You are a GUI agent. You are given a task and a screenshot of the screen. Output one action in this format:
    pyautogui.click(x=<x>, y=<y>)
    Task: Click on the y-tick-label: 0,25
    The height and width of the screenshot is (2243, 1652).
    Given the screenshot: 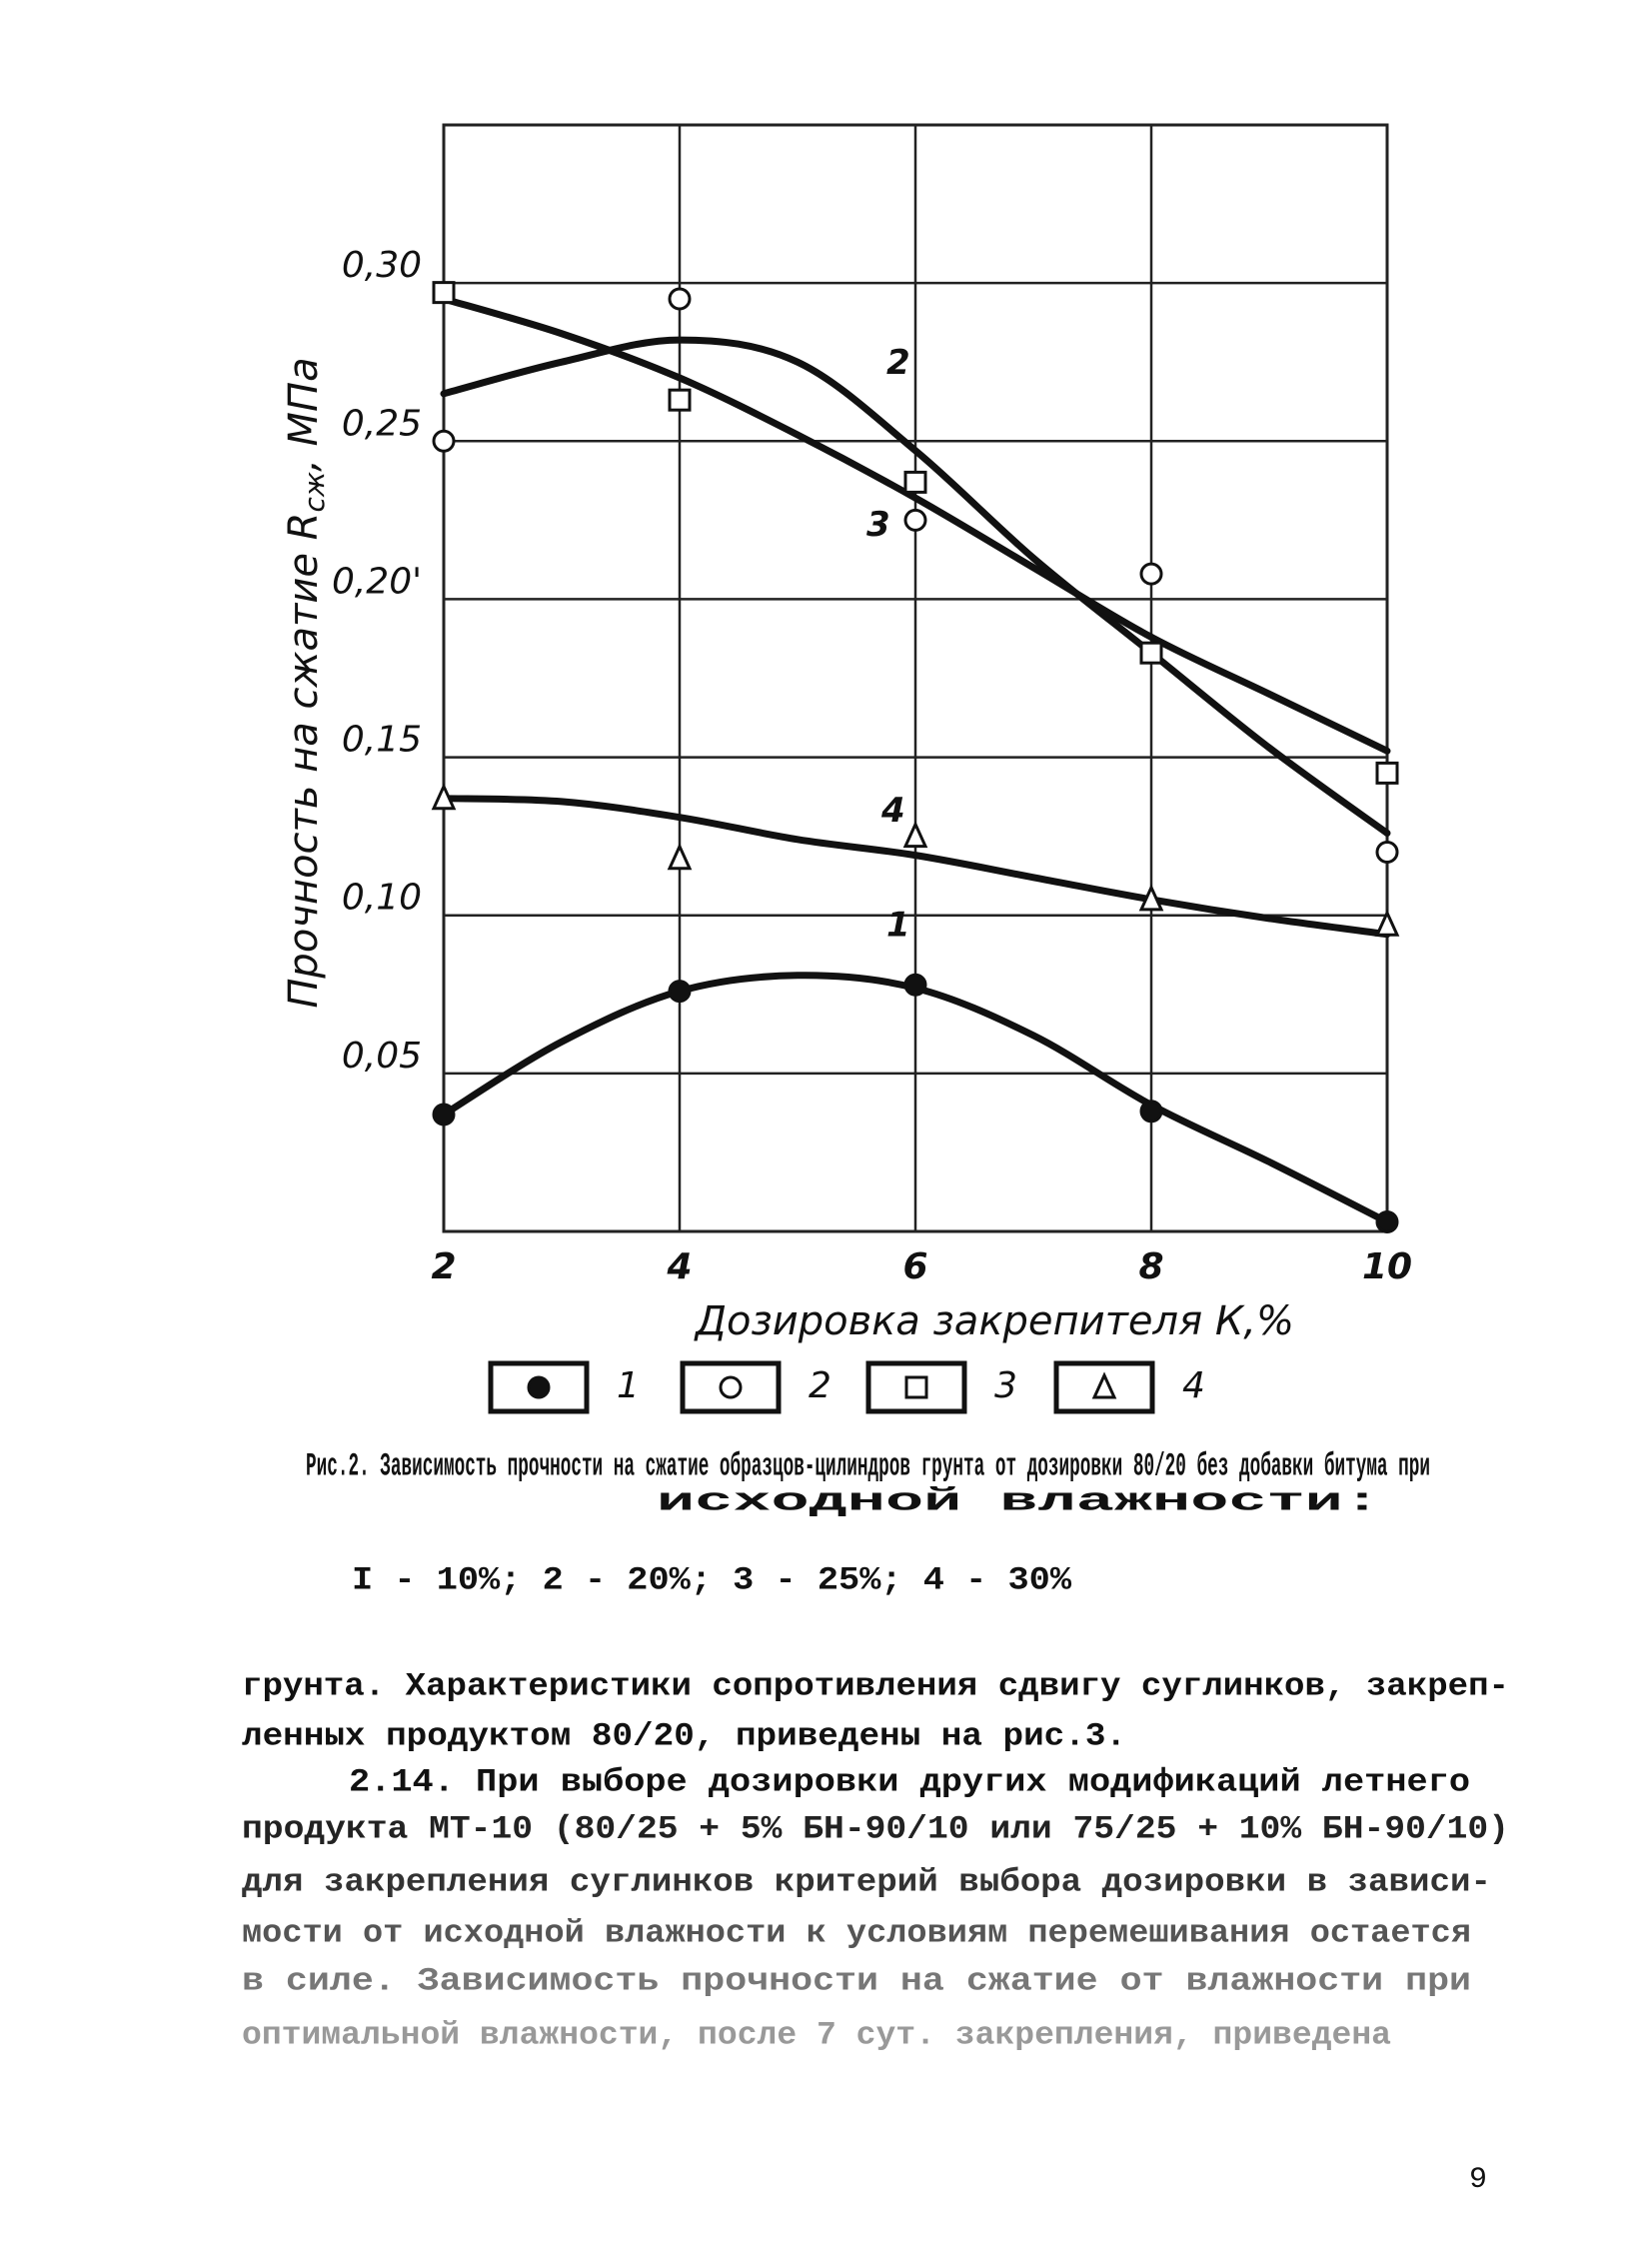 What is the action you would take?
    pyautogui.click(x=382, y=423)
    